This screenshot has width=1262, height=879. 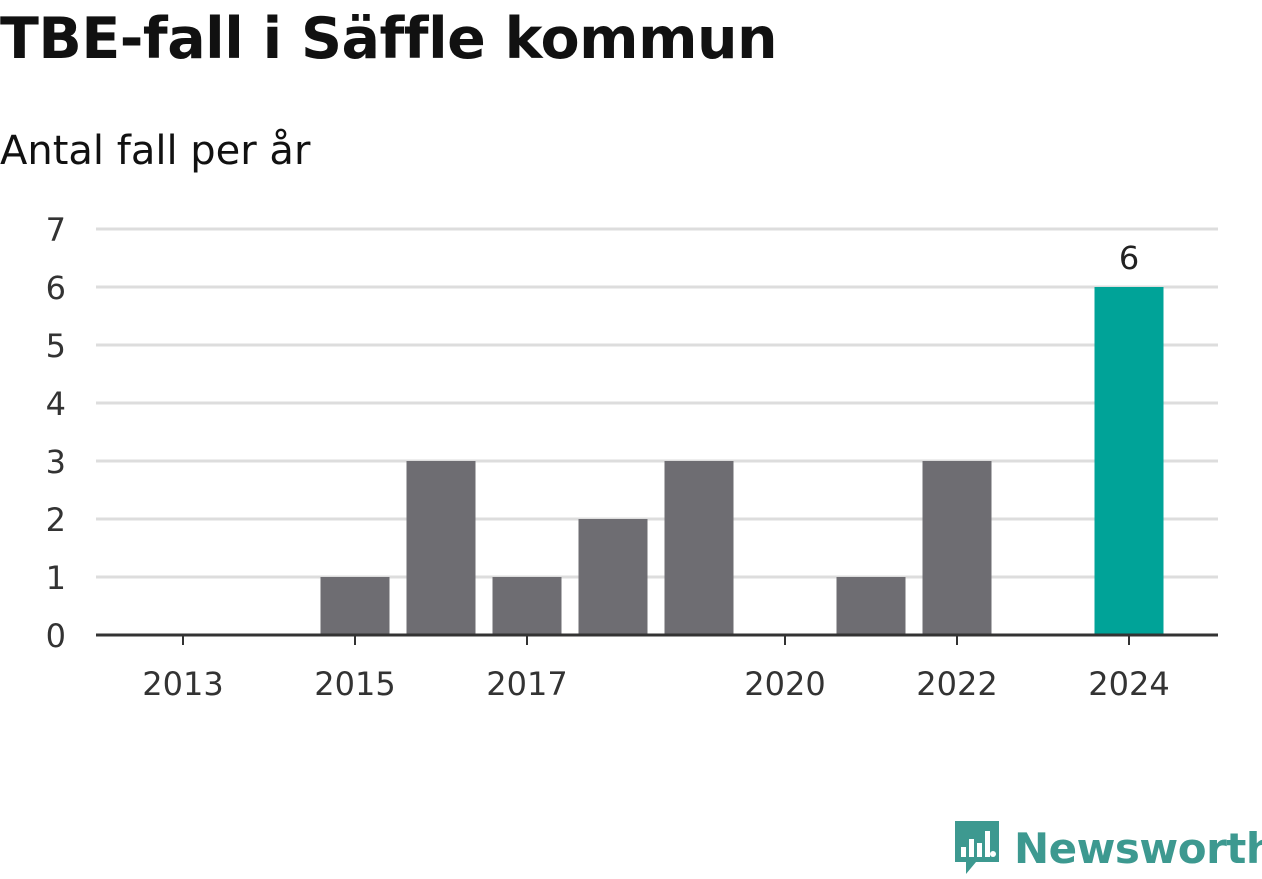 What do you see at coordinates (56, 636) in the screenshot?
I see `y-tick-label: 0` at bounding box center [56, 636].